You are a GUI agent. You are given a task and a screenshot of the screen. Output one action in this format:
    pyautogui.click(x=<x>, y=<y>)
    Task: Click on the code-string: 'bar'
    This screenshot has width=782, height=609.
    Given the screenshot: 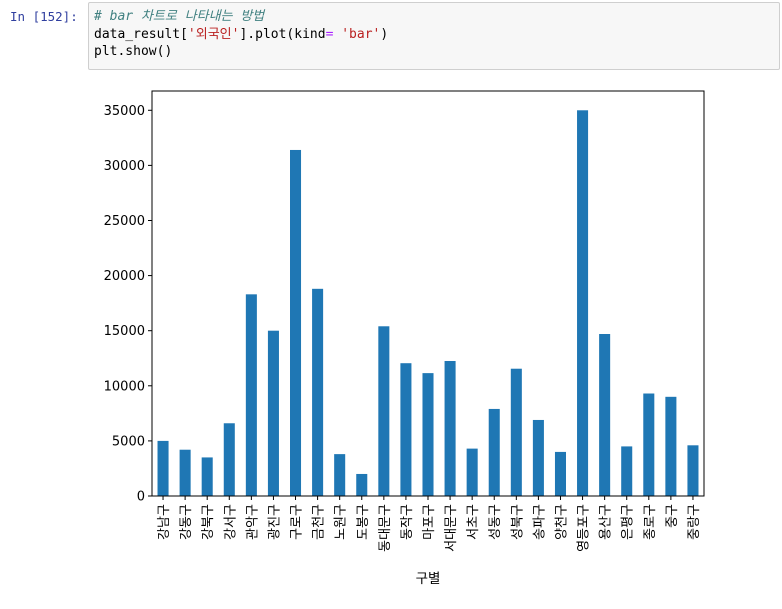 What is the action you would take?
    pyautogui.click(x=361, y=34)
    